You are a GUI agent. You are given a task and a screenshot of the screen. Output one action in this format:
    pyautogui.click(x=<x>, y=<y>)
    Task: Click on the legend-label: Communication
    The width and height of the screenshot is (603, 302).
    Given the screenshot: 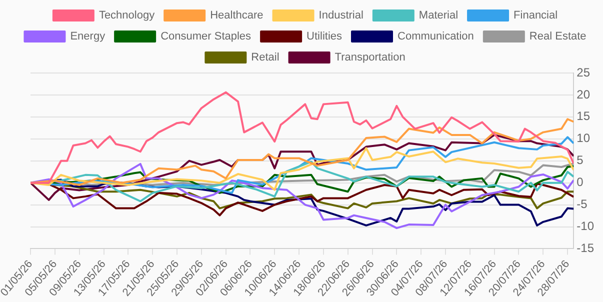 What is the action you would take?
    pyautogui.click(x=436, y=36)
    